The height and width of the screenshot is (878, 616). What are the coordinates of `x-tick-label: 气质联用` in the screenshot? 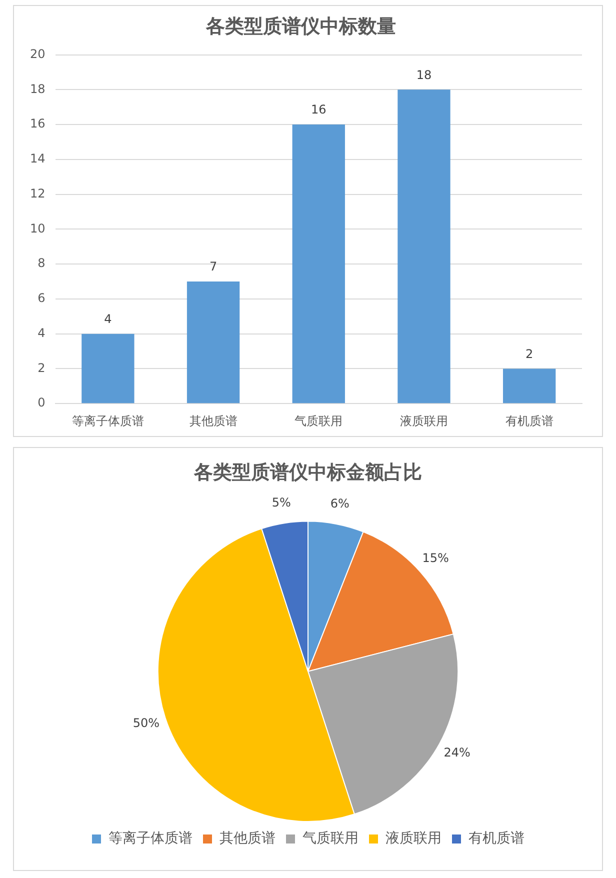 It's located at (318, 421).